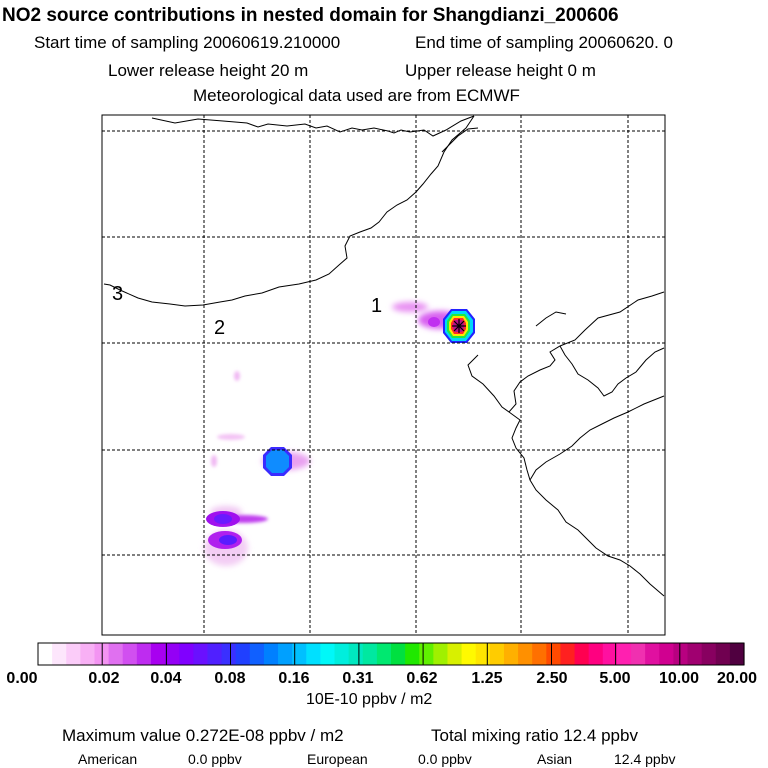  I want to click on region-american-name: American, so click(108, 759).